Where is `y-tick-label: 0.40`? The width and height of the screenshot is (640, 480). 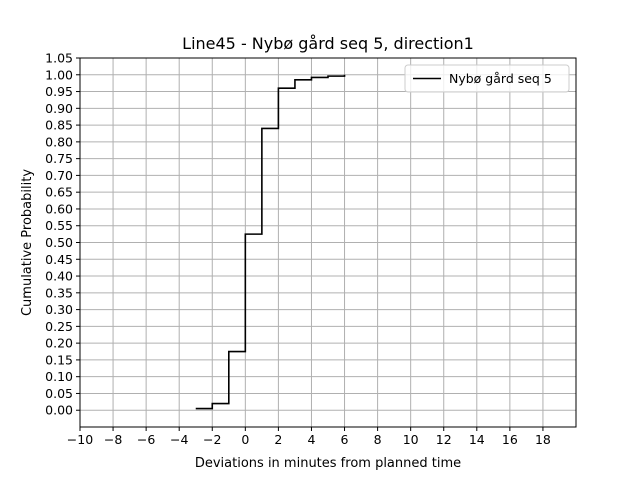
y-tick-label: 0.40 is located at coordinates (59, 276).